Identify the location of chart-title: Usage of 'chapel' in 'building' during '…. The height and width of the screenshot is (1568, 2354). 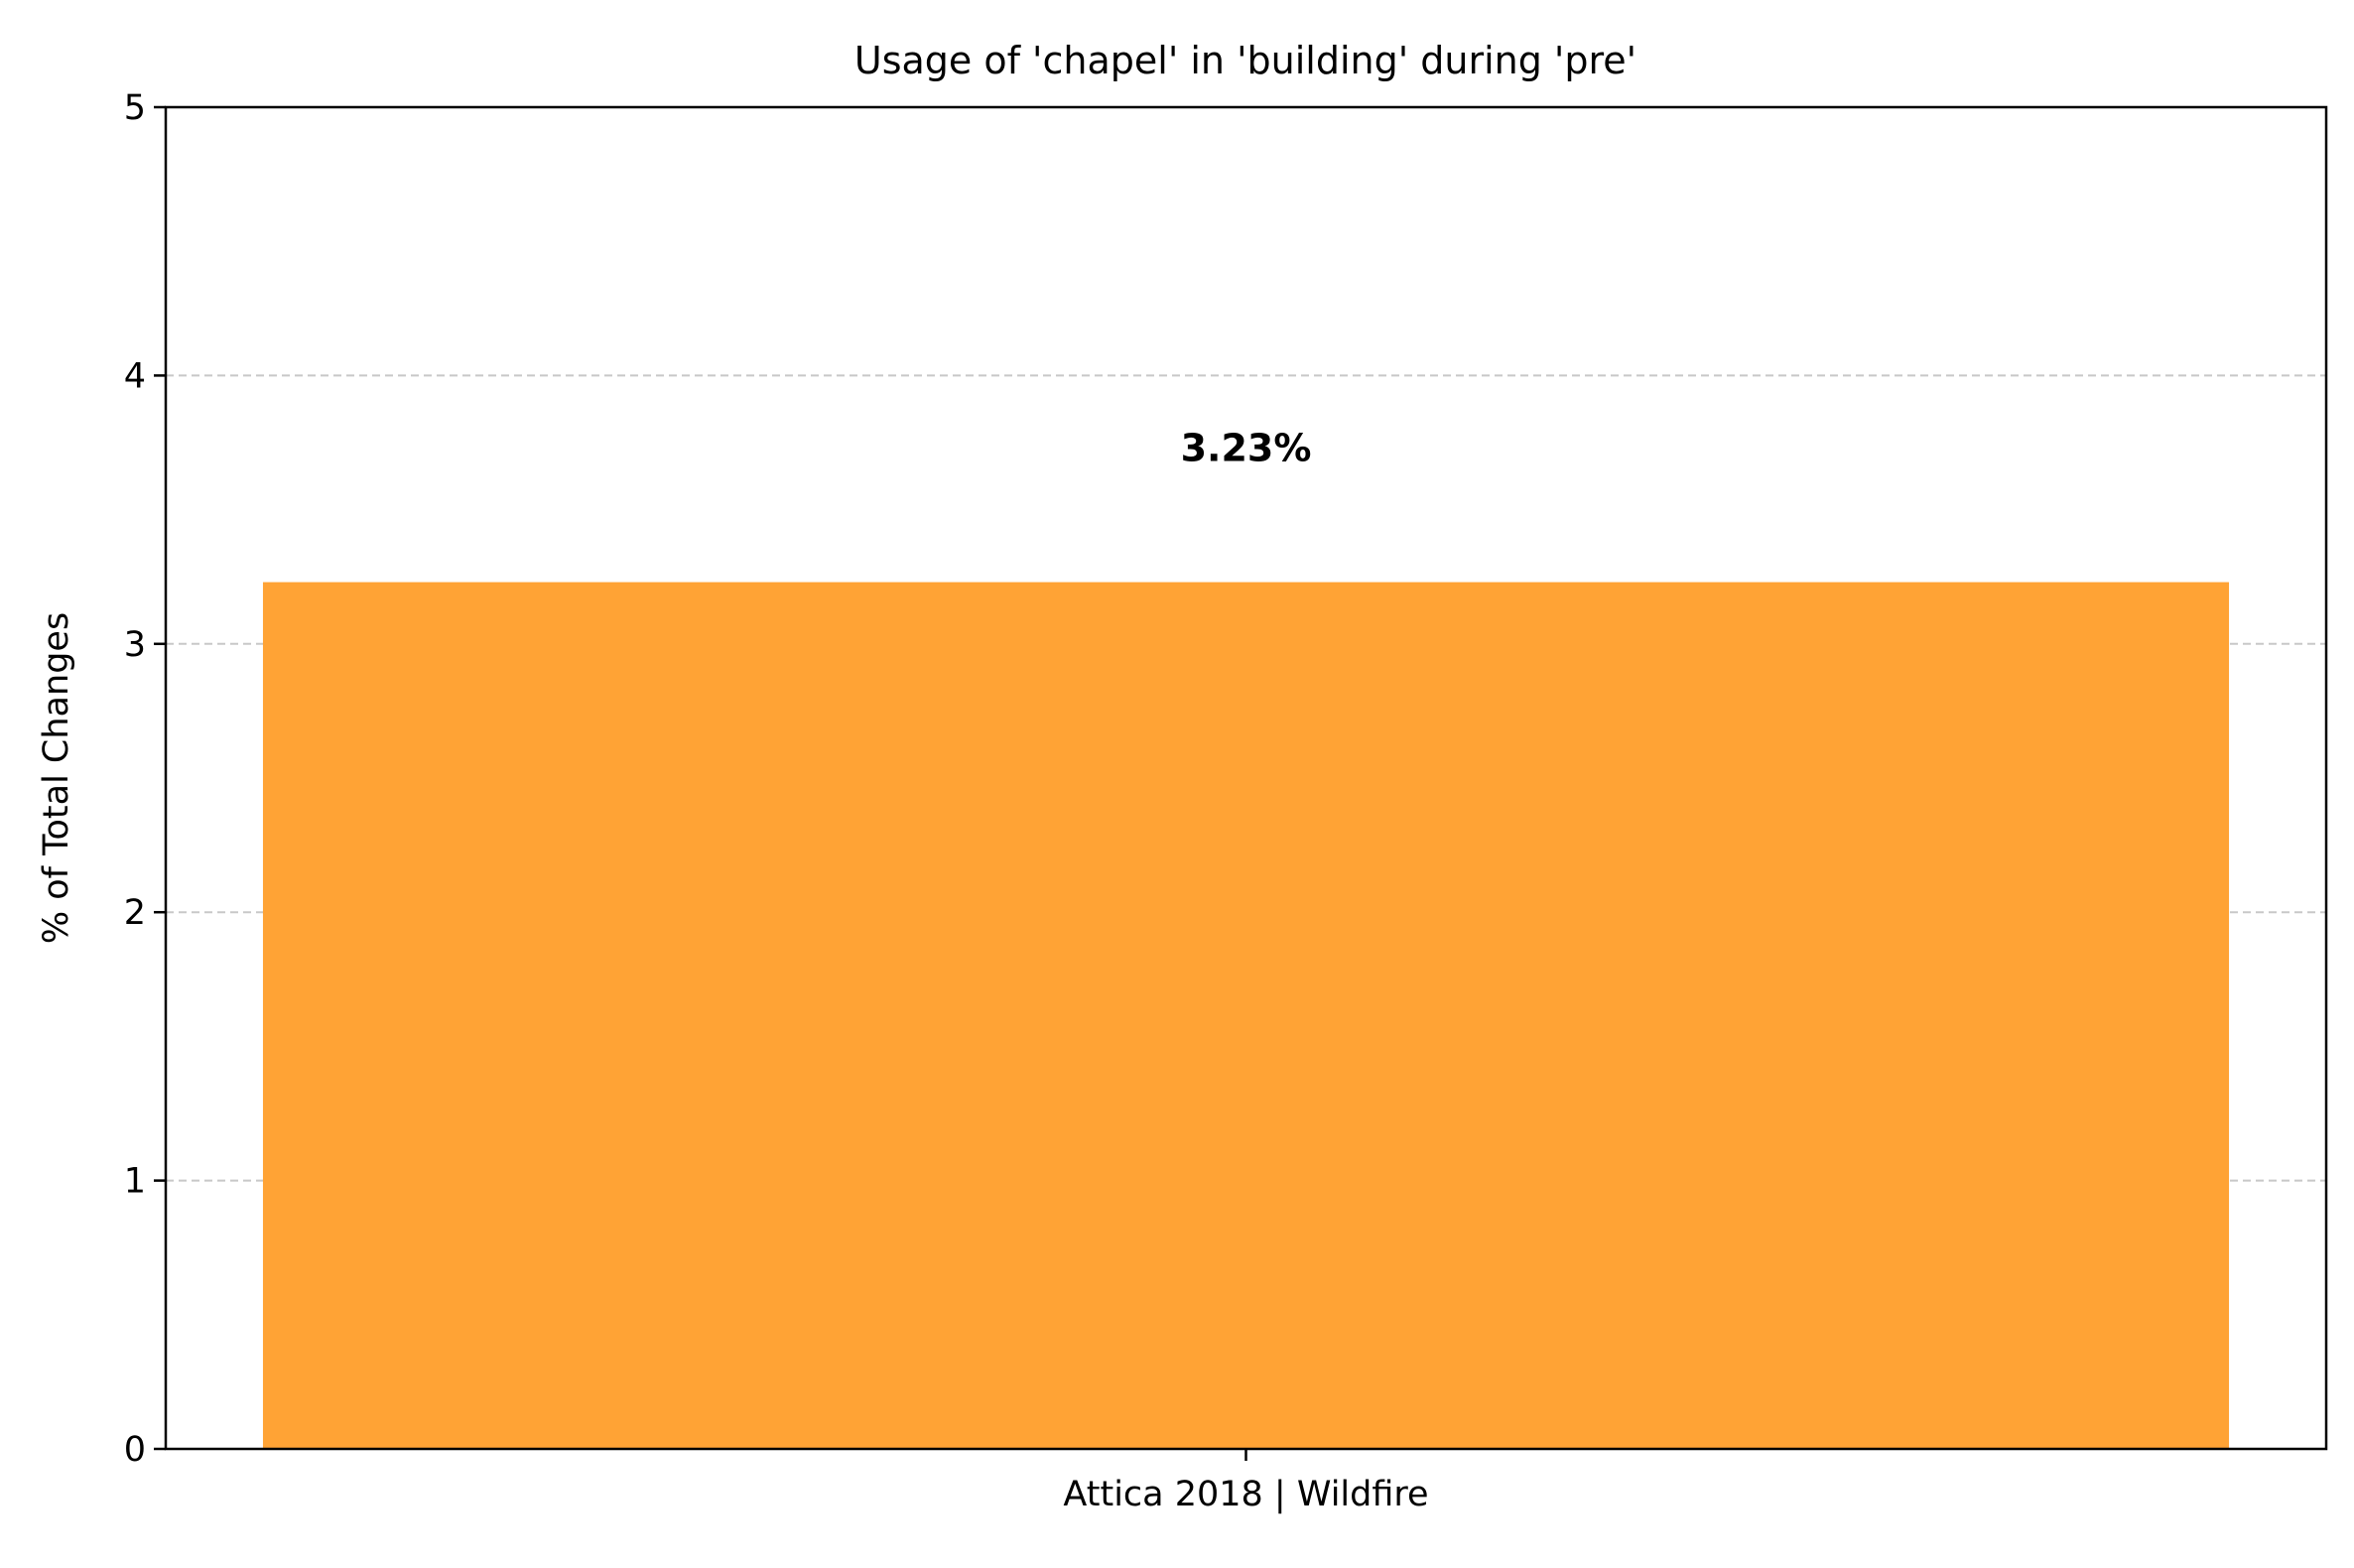
(1245, 60).